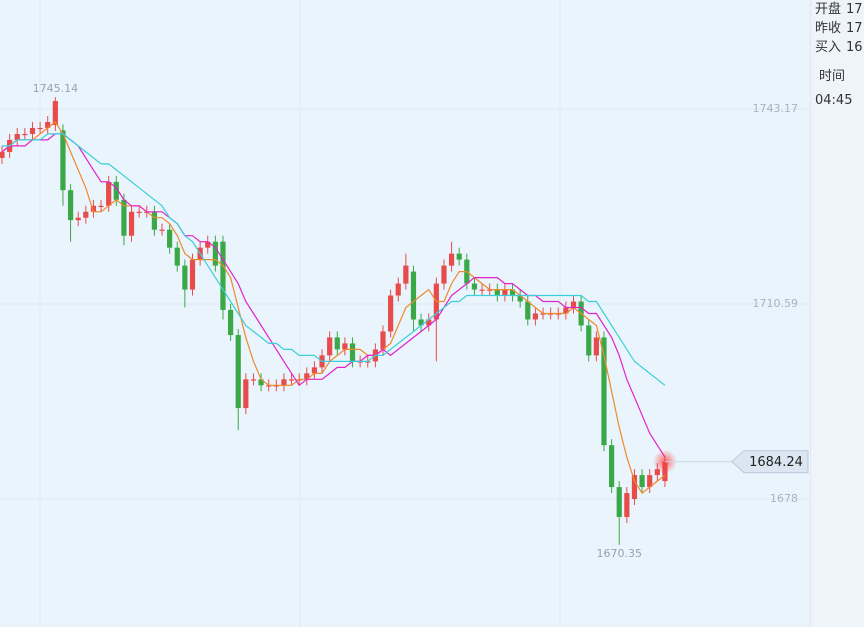 This screenshot has height=627, width=864. Describe the element at coordinates (619, 553) in the screenshot. I see `low-label: 1670.35` at that location.